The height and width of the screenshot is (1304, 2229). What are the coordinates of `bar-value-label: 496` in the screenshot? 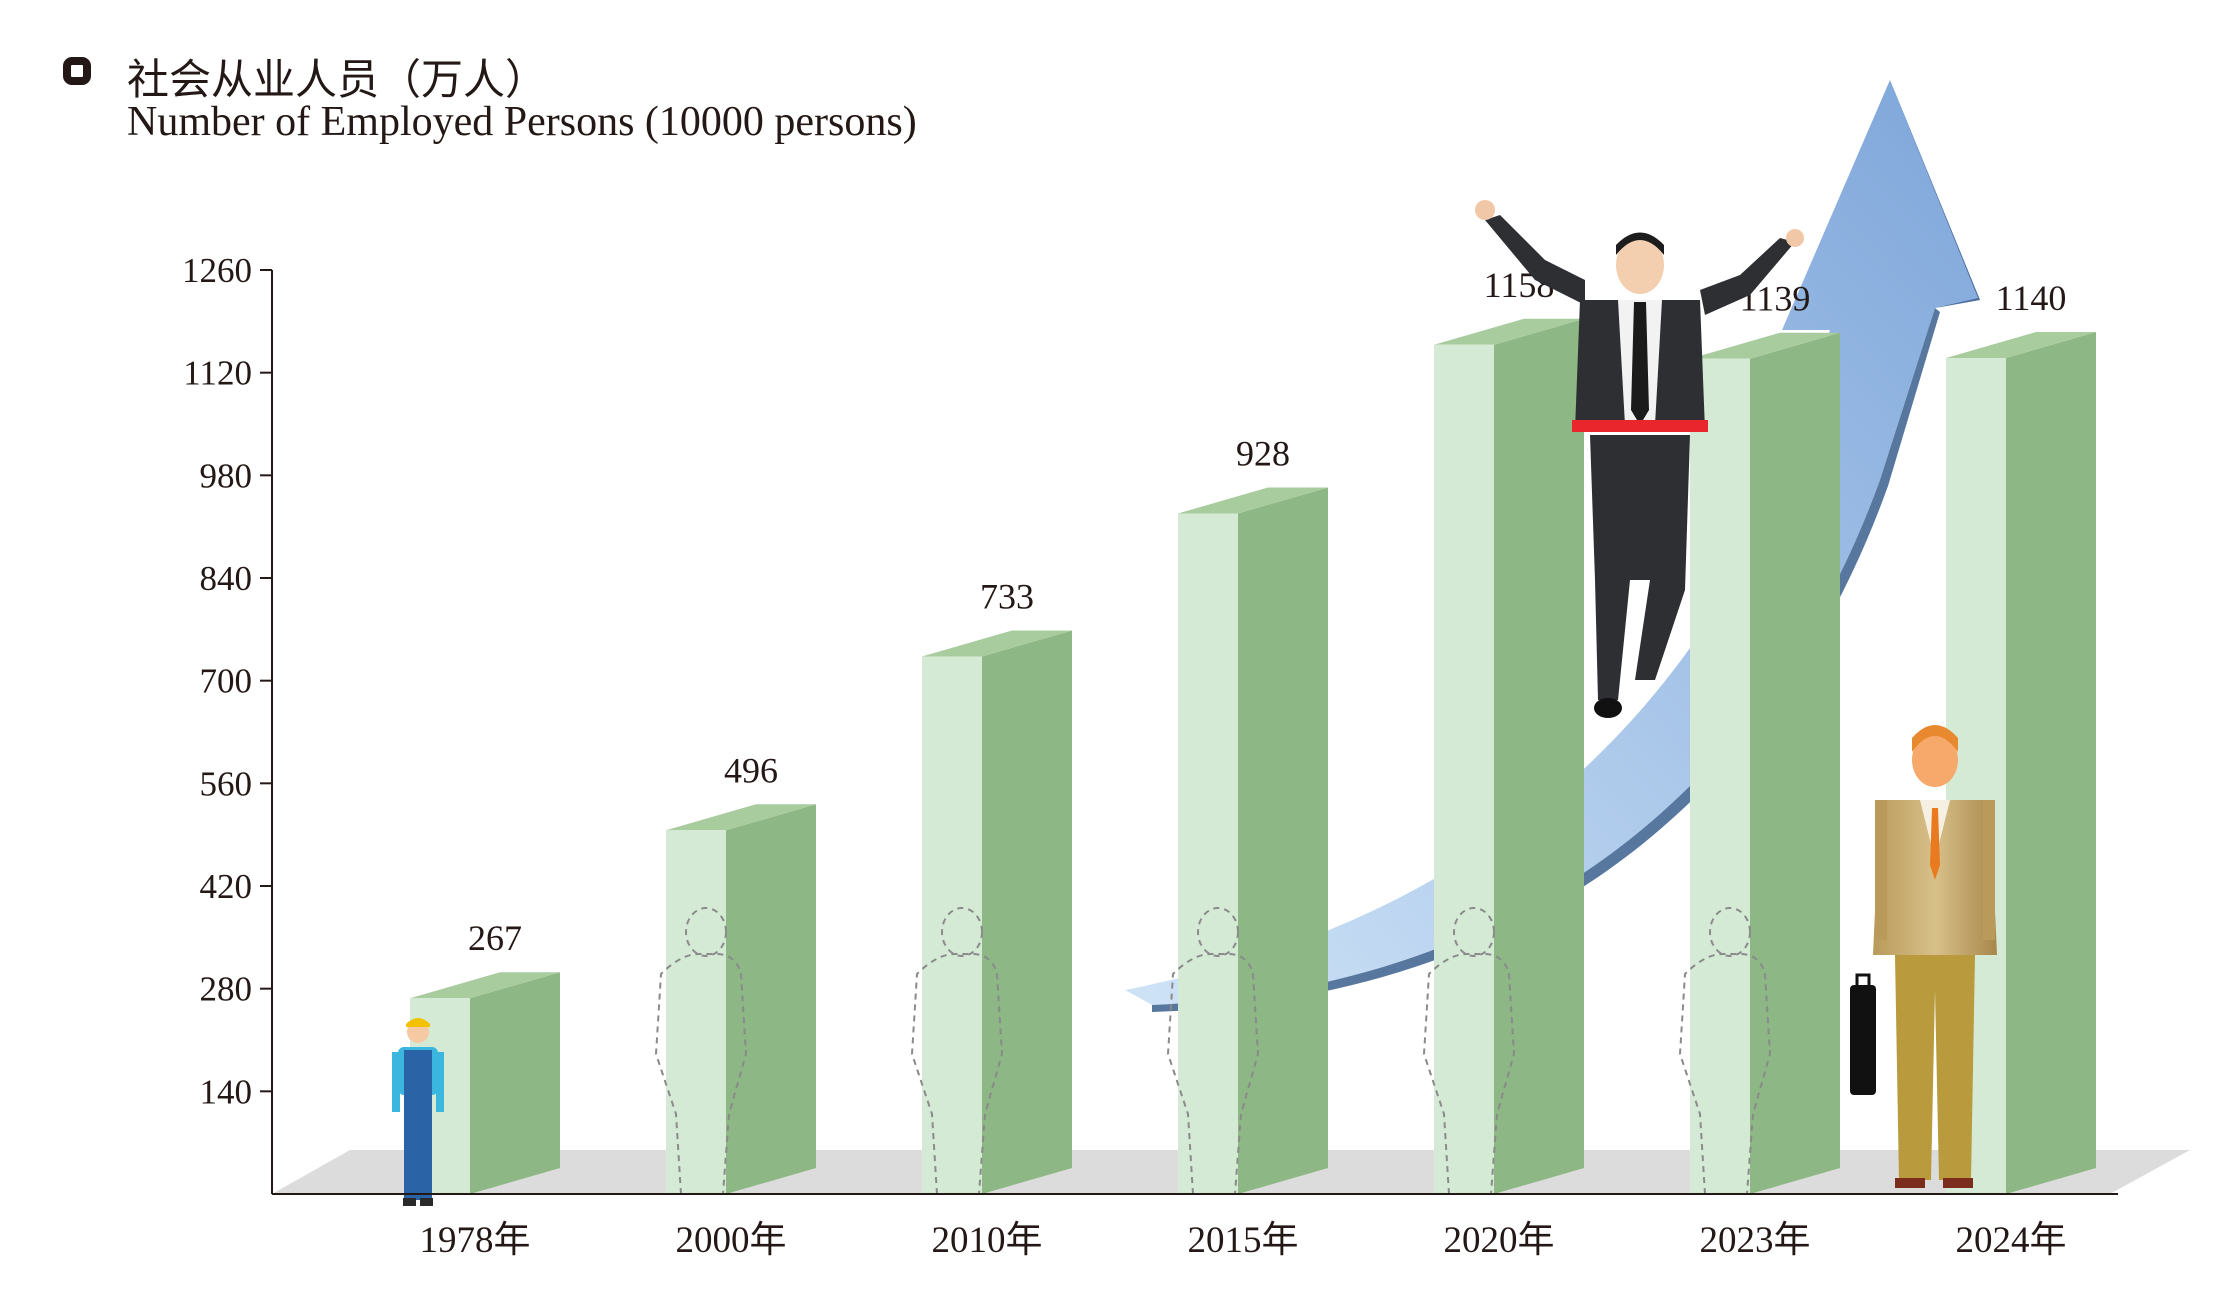 It's located at (751, 770).